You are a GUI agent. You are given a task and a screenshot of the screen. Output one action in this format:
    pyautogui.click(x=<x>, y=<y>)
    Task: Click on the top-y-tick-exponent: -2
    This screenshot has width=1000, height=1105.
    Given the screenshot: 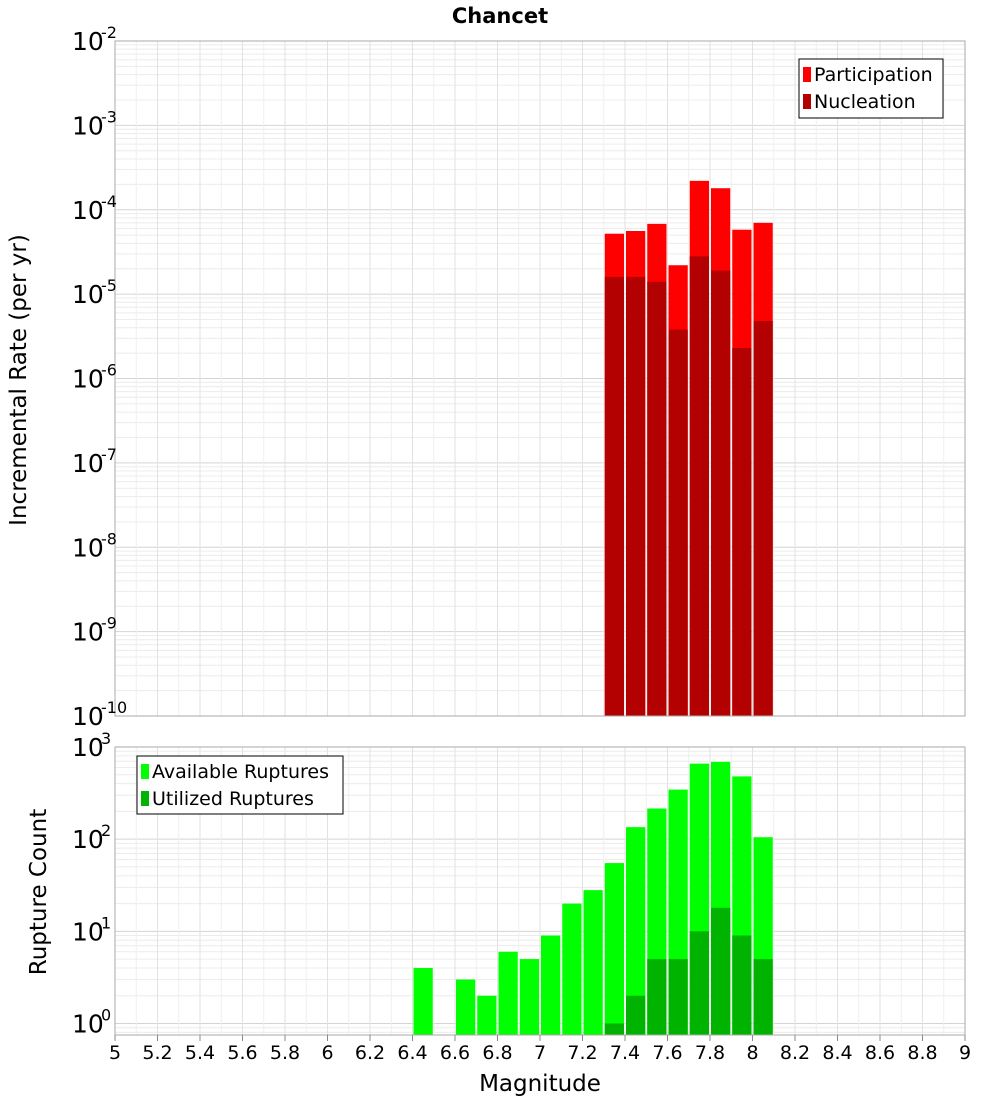 What is the action you would take?
    pyautogui.click(x=109, y=32)
    